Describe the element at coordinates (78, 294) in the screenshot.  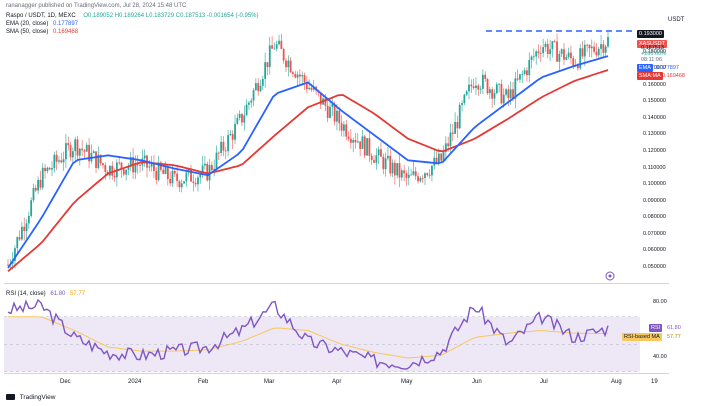
I see `rsi-legend-extra: 57.77` at that location.